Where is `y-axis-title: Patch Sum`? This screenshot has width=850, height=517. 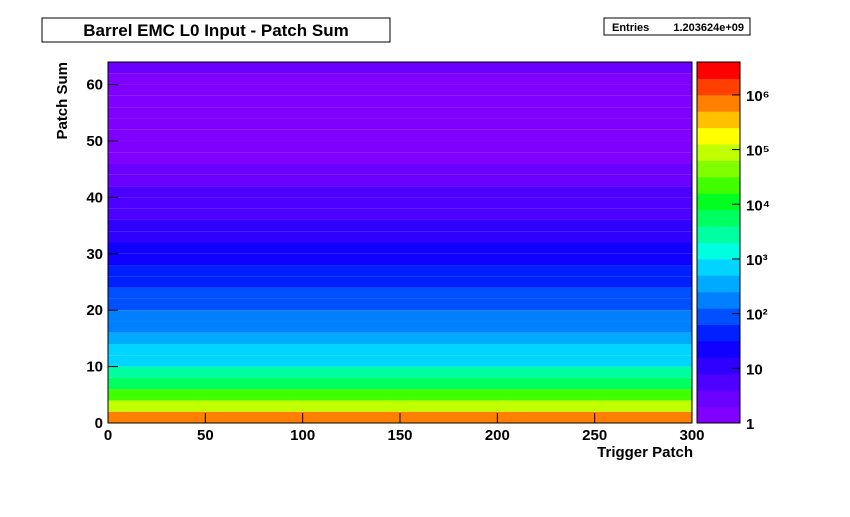
y-axis-title: Patch Sum is located at coordinates (62, 101).